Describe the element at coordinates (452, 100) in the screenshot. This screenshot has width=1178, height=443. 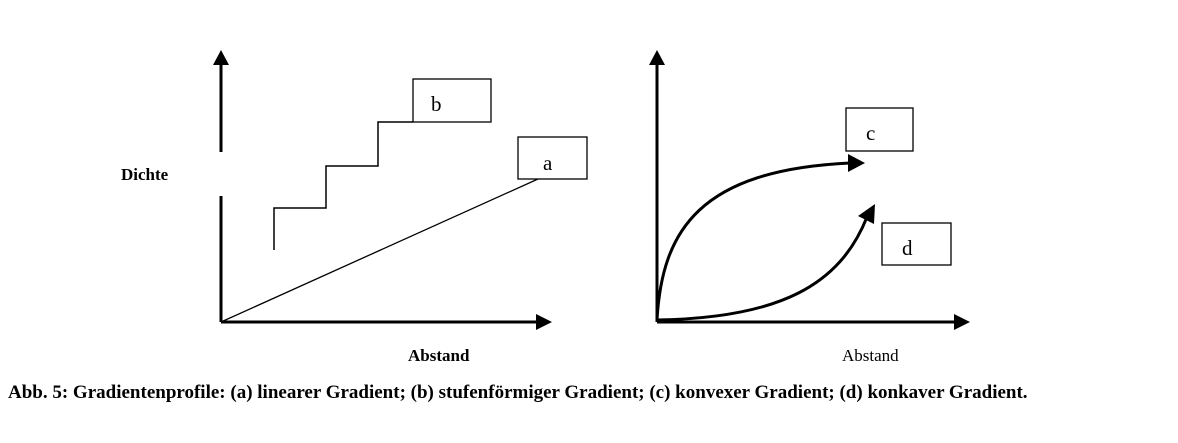
I see `label-box-b` at that location.